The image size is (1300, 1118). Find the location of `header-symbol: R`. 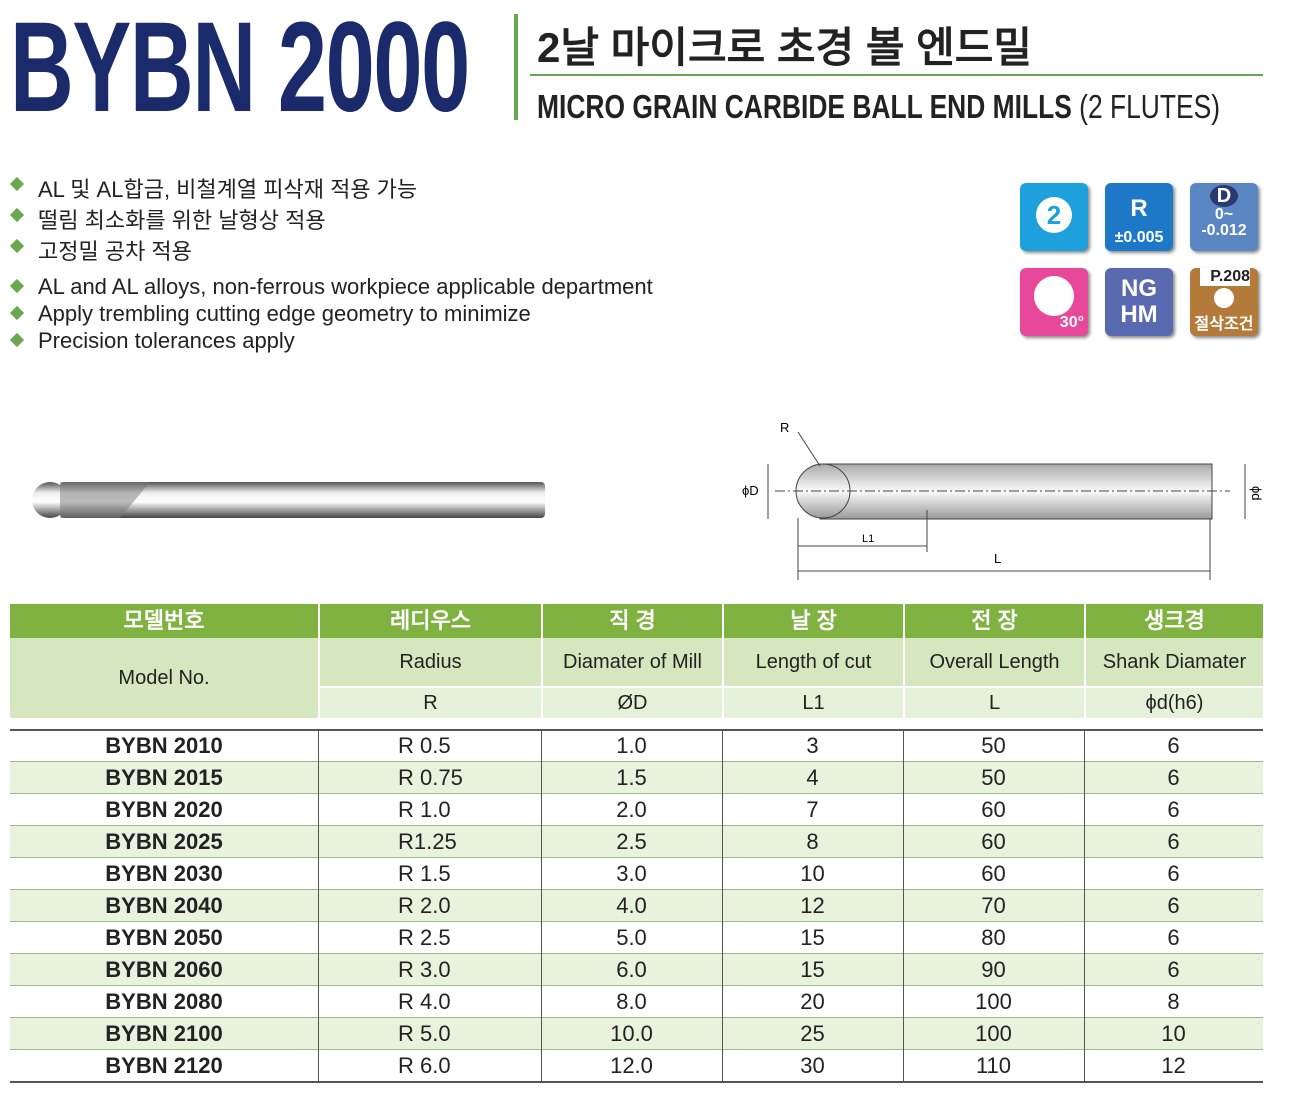

header-symbol: R is located at coordinates (430, 702).